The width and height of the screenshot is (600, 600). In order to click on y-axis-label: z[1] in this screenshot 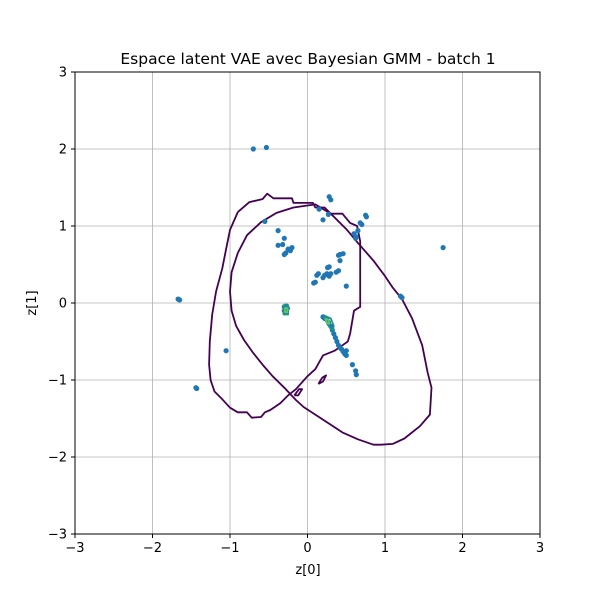, I will do `click(32, 302)`.